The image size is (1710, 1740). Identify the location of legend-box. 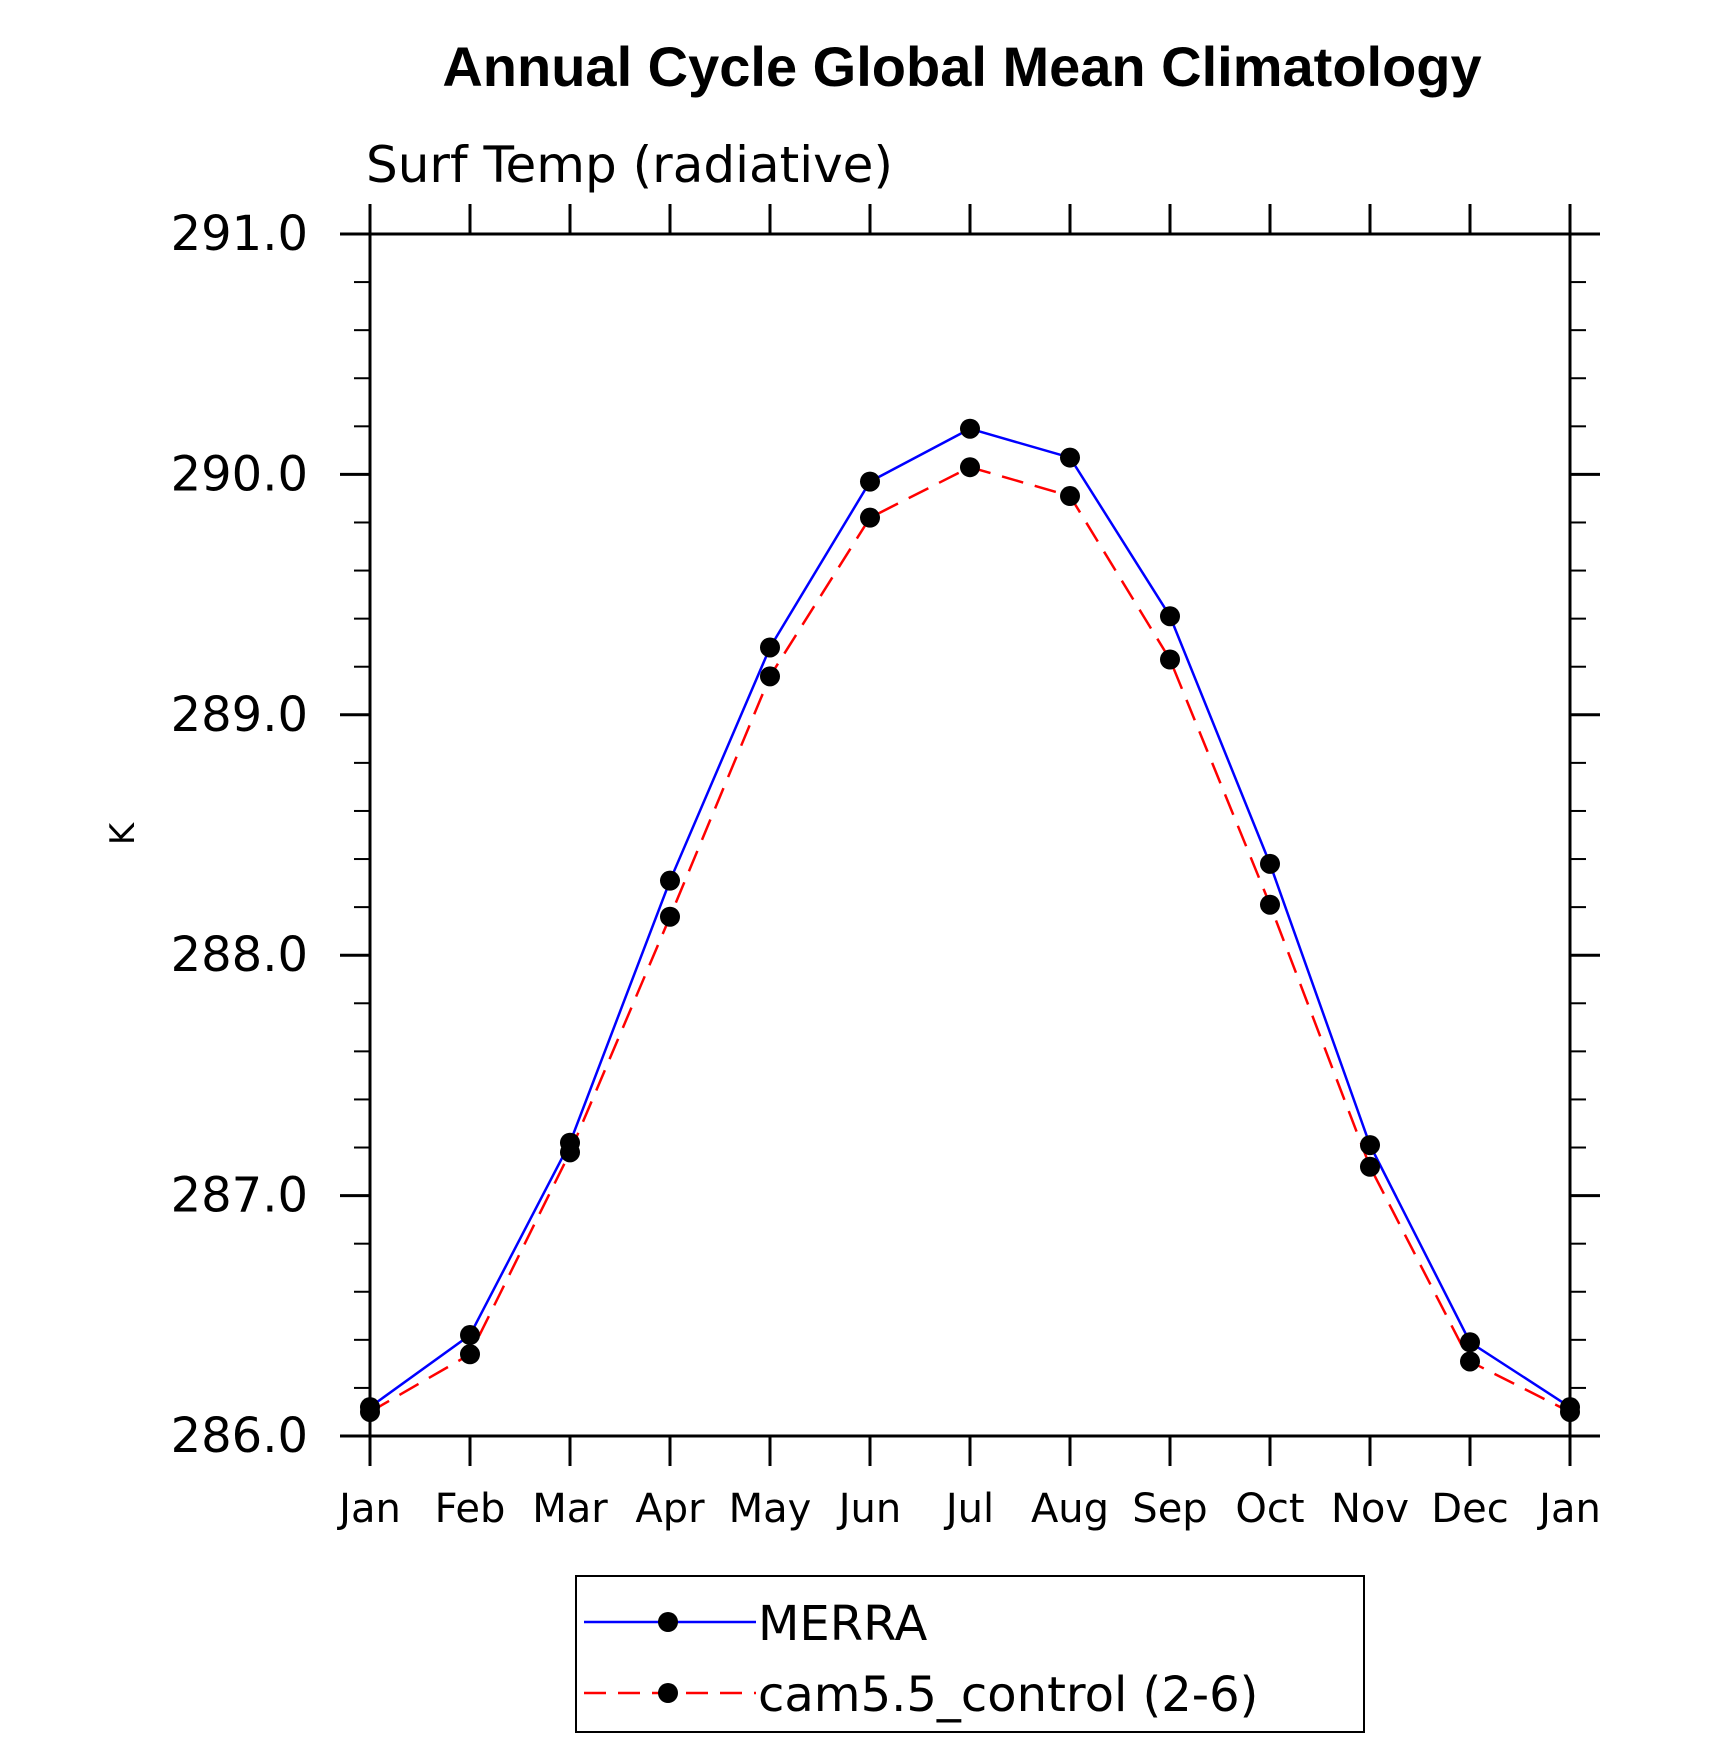
(970, 1654).